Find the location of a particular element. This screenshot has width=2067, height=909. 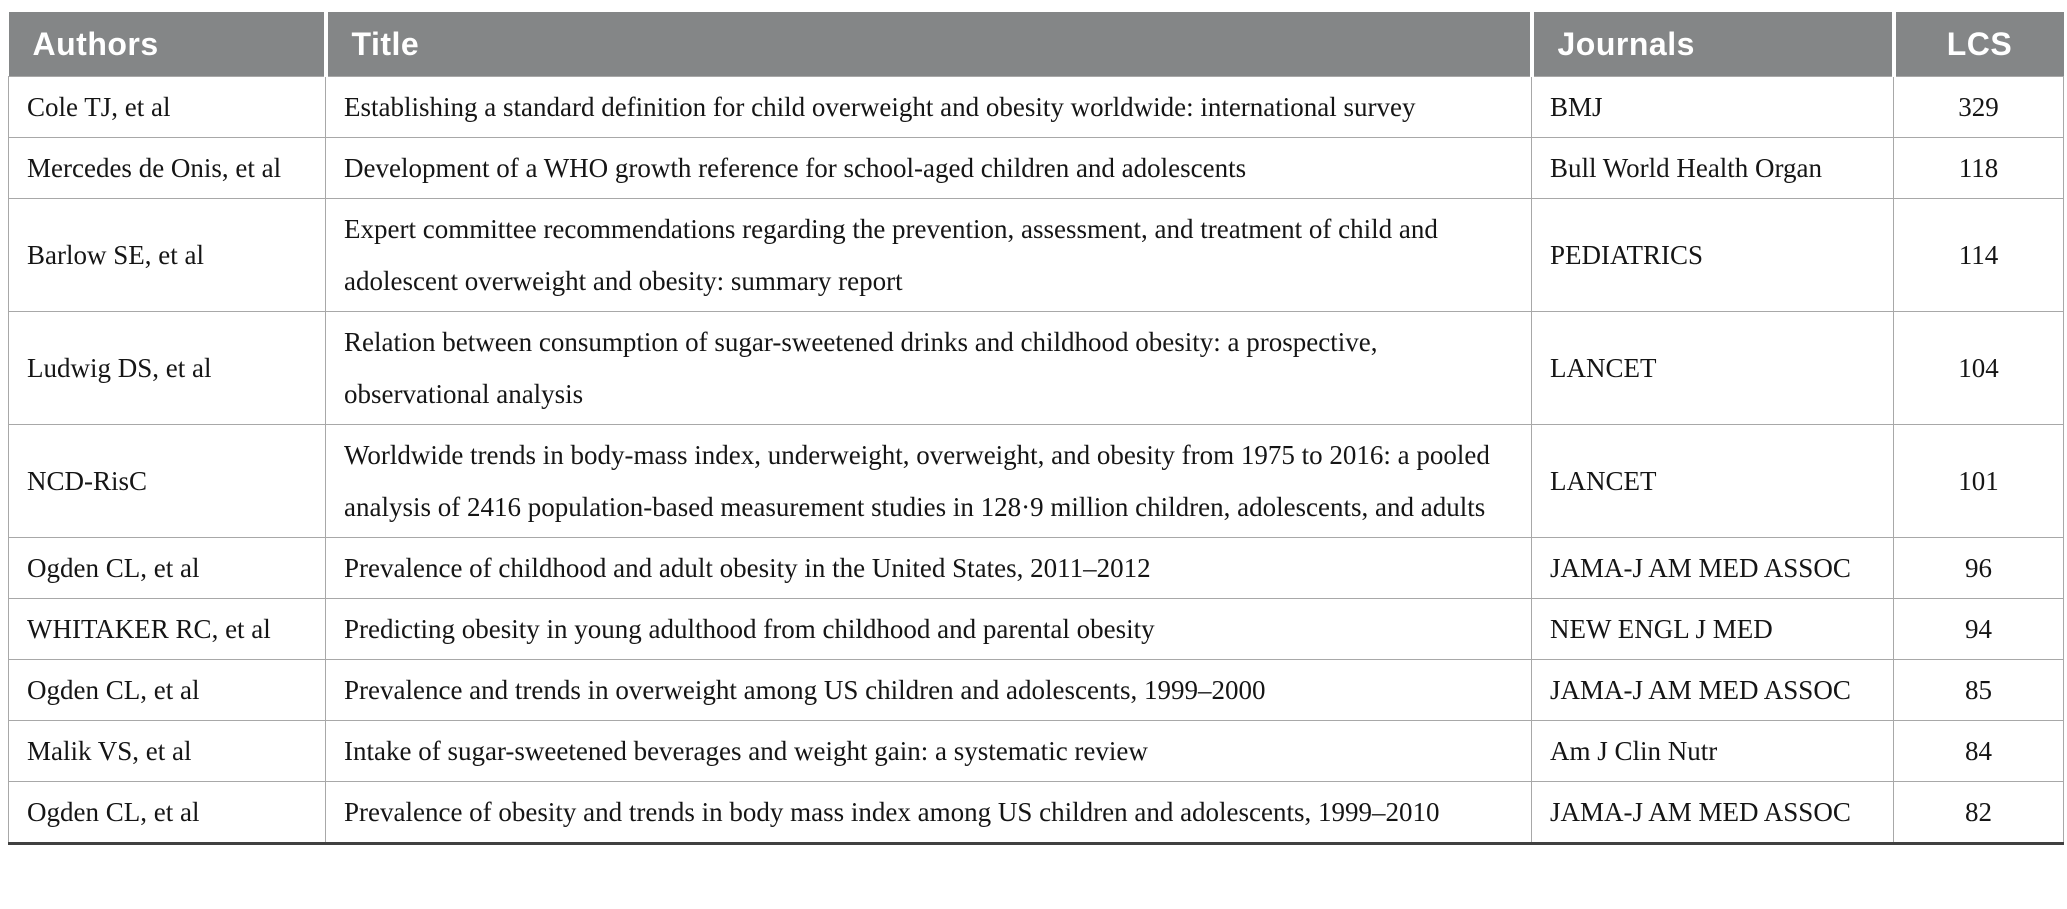

cell-lcs: 82 is located at coordinates (1978, 813).